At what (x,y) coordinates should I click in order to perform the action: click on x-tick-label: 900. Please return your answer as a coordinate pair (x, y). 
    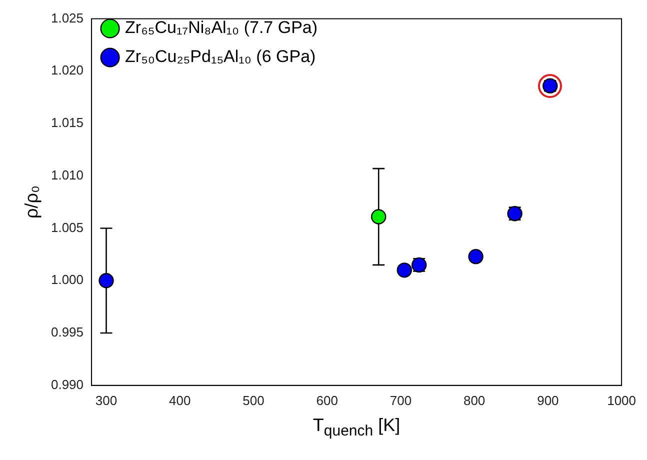
    Looking at the image, I should click on (548, 400).